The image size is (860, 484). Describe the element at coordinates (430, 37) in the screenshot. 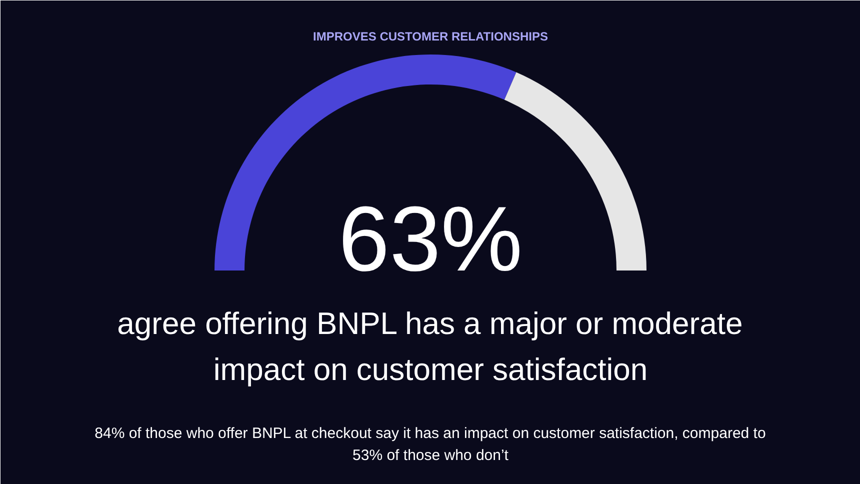

I see `chart-title: IMPROVES CUSTOMER RELATIONSHIPS` at that location.